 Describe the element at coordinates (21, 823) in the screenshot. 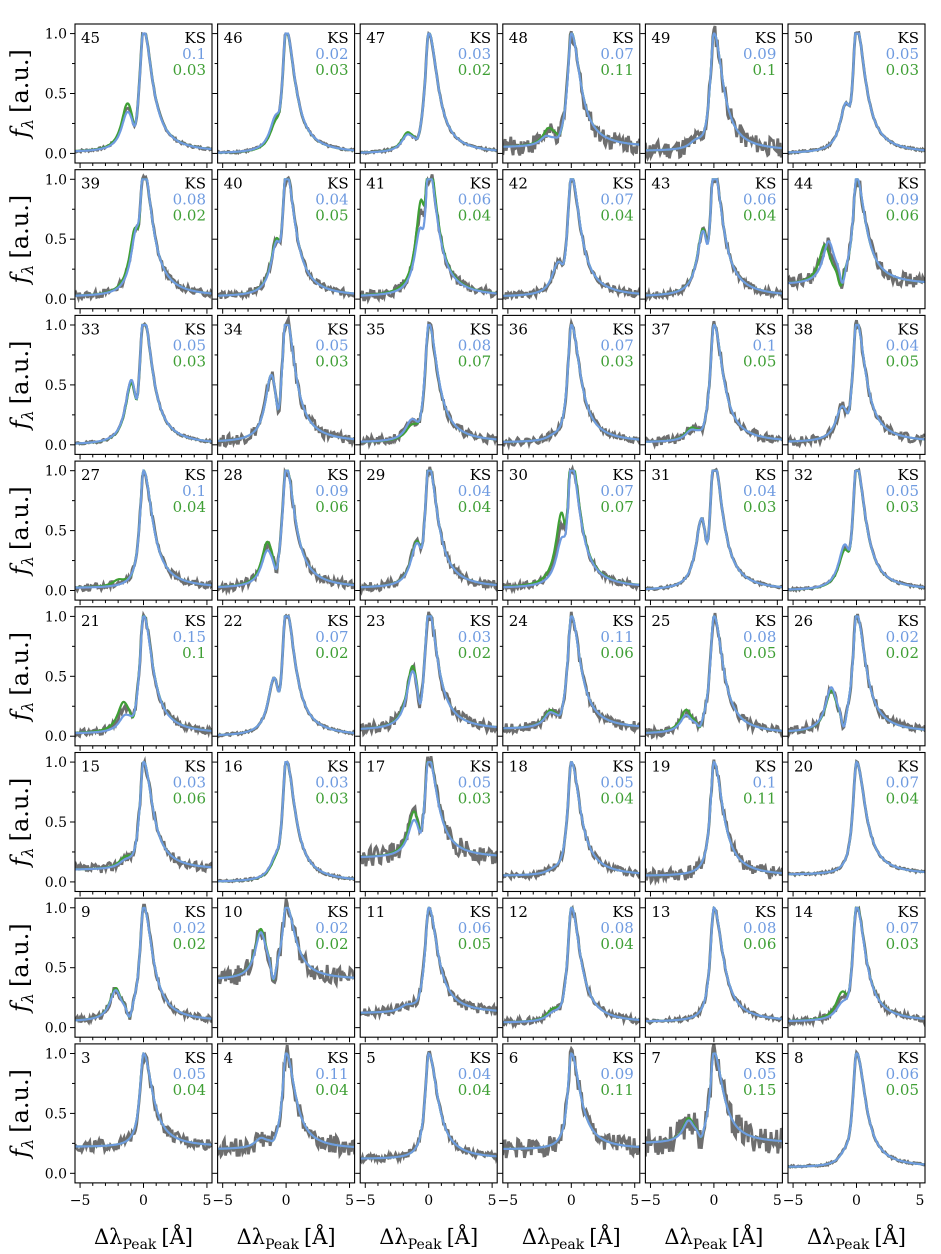

I see `y-axis-label: fλ[a.u.]` at that location.